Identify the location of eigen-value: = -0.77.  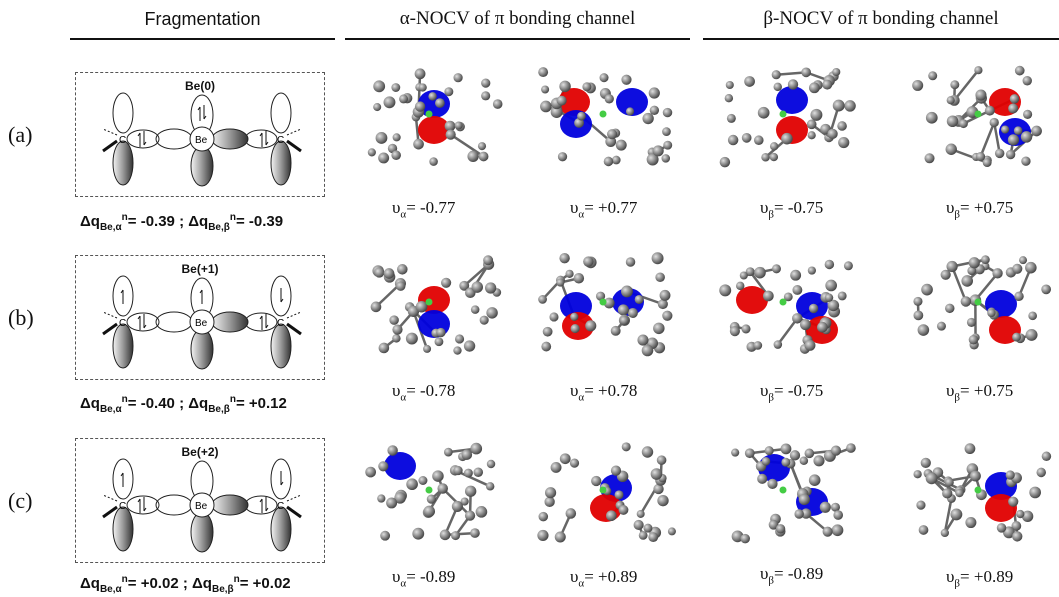
(431, 207).